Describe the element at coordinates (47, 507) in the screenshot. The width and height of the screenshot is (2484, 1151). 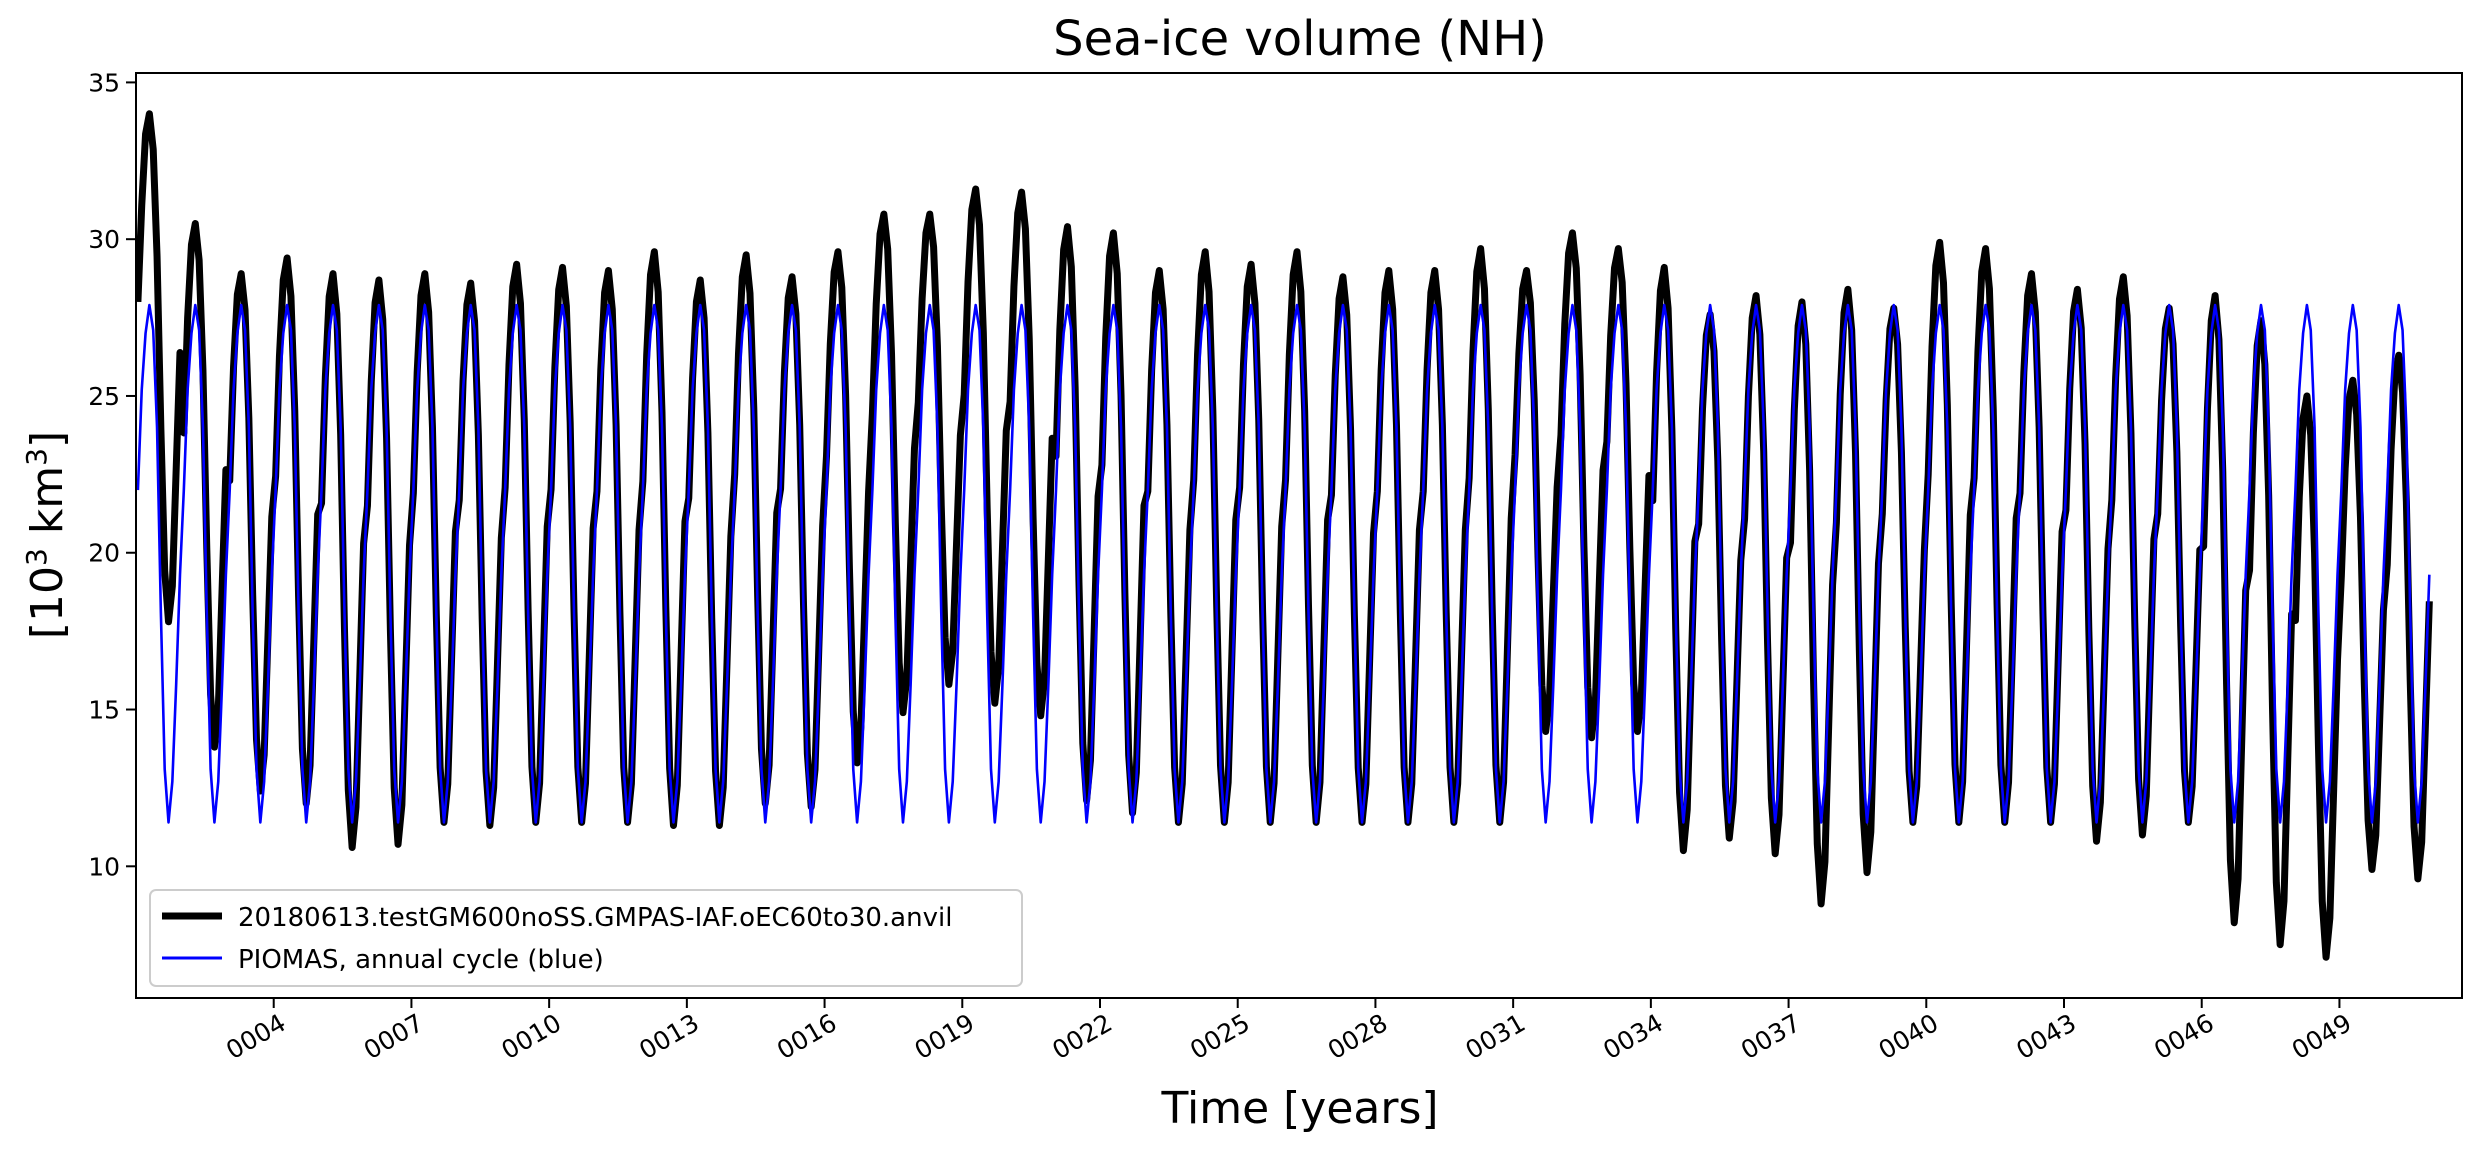
I see `y-axis-title-part2: km` at that location.